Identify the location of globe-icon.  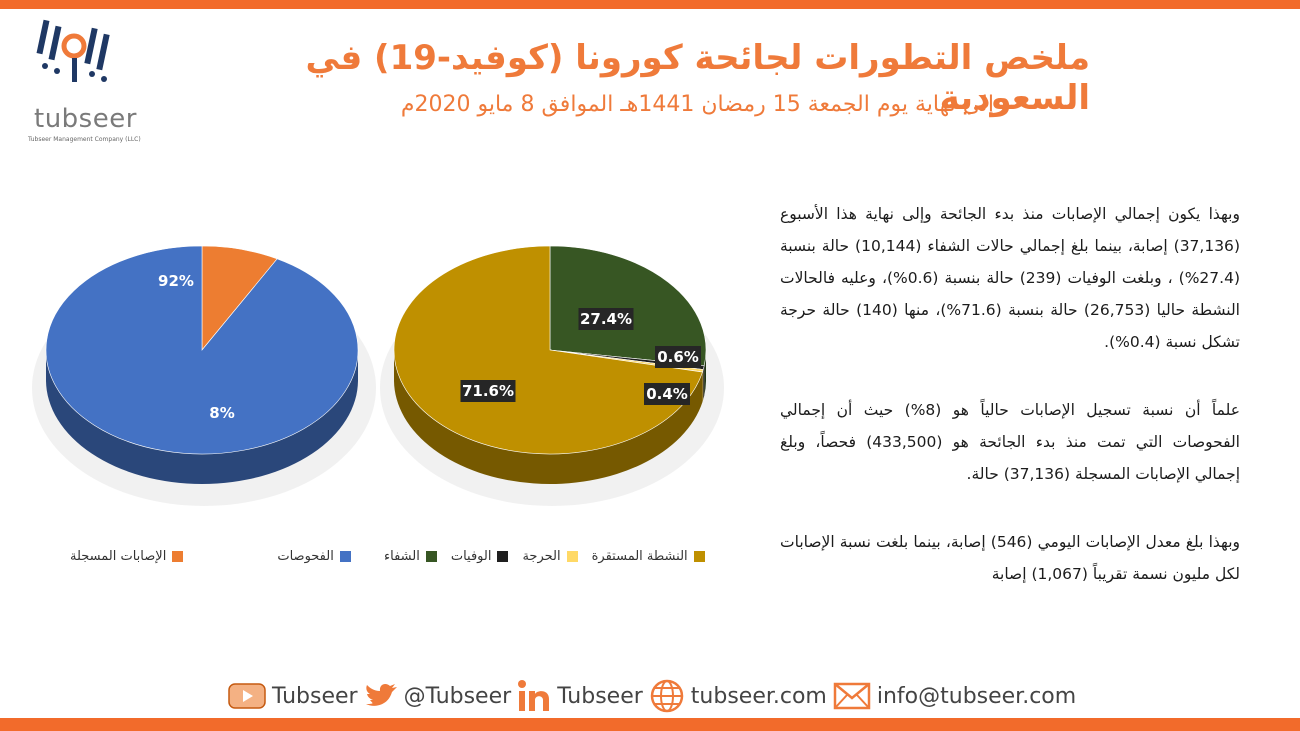
(667, 696).